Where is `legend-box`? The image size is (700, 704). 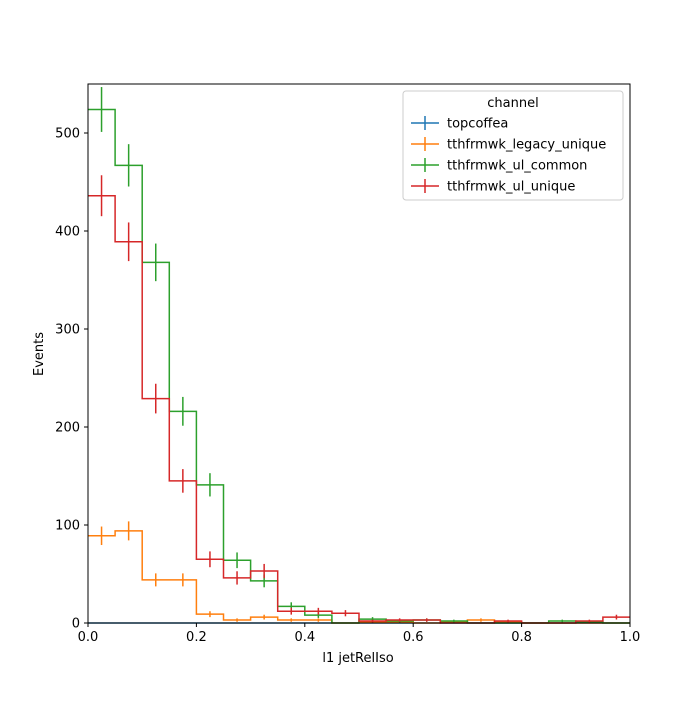
legend-box is located at coordinates (513, 145).